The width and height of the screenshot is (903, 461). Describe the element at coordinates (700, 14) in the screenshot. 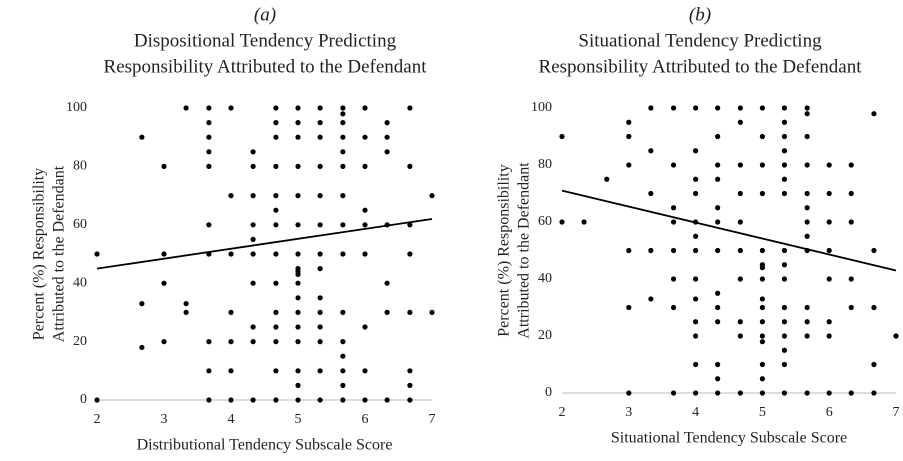

I see `panel-label: (b)` at that location.